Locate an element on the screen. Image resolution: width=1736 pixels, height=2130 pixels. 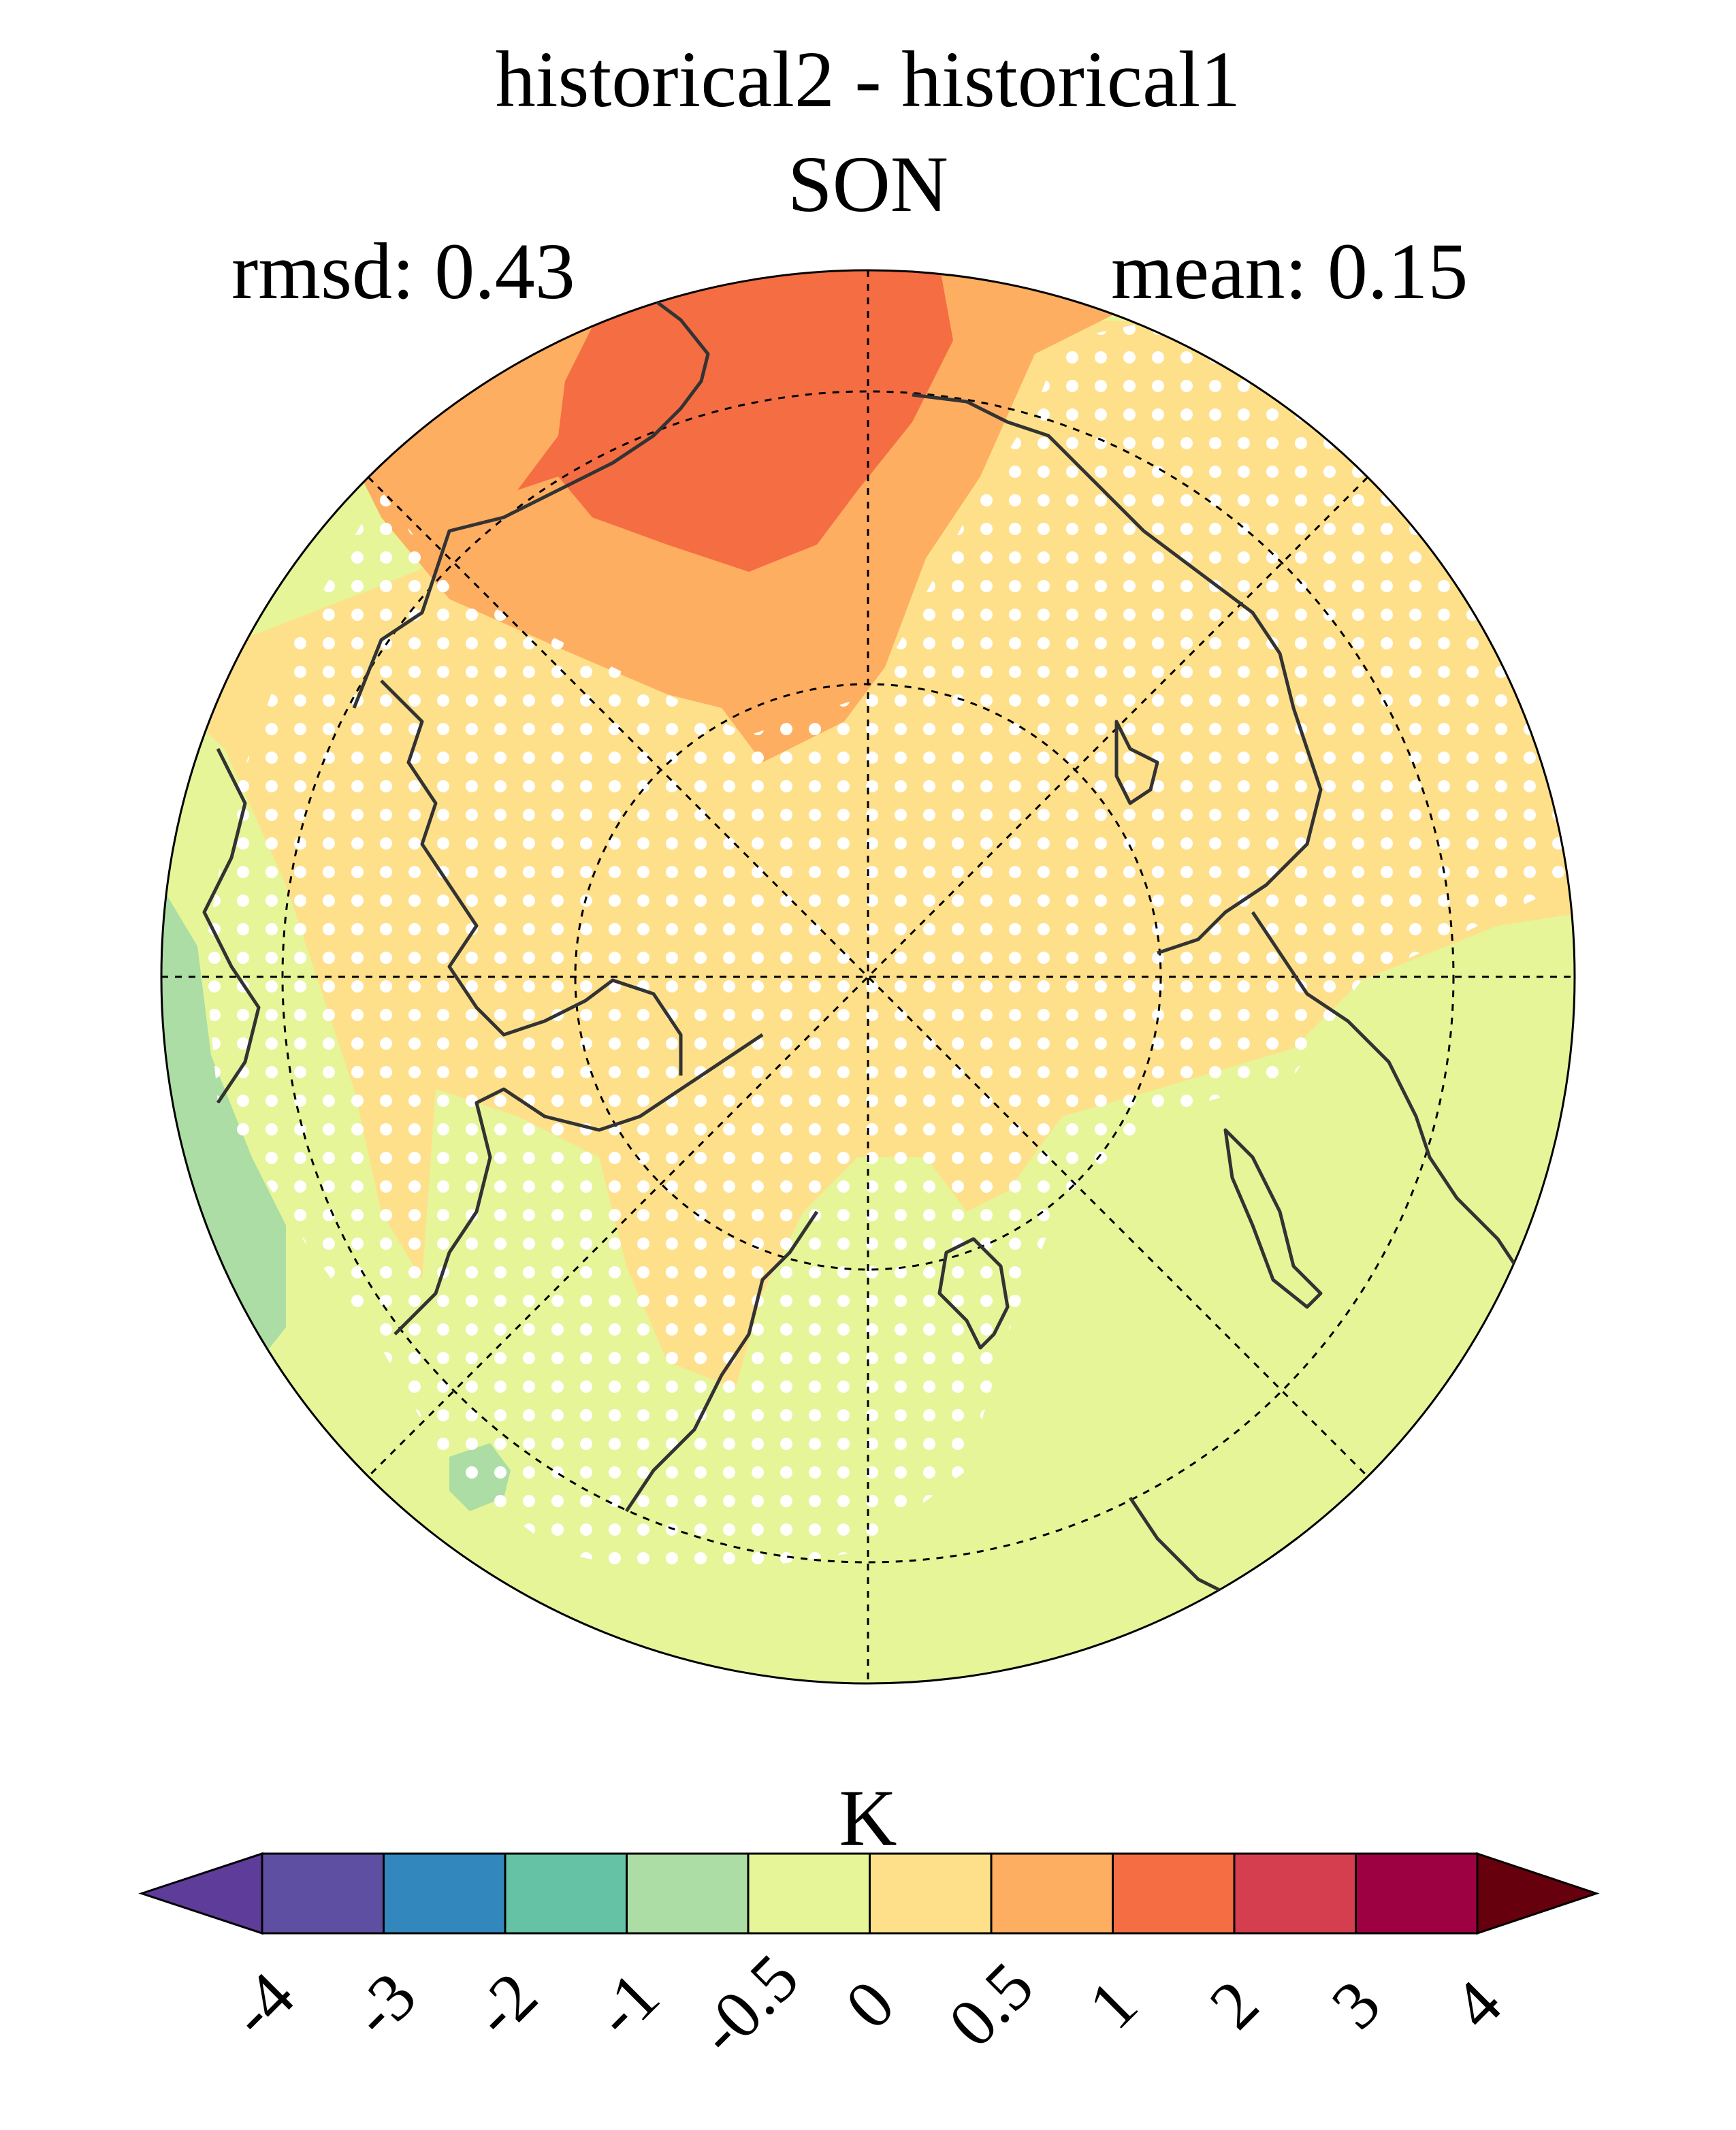
colorbar-extend-low is located at coordinates (202, 1893).